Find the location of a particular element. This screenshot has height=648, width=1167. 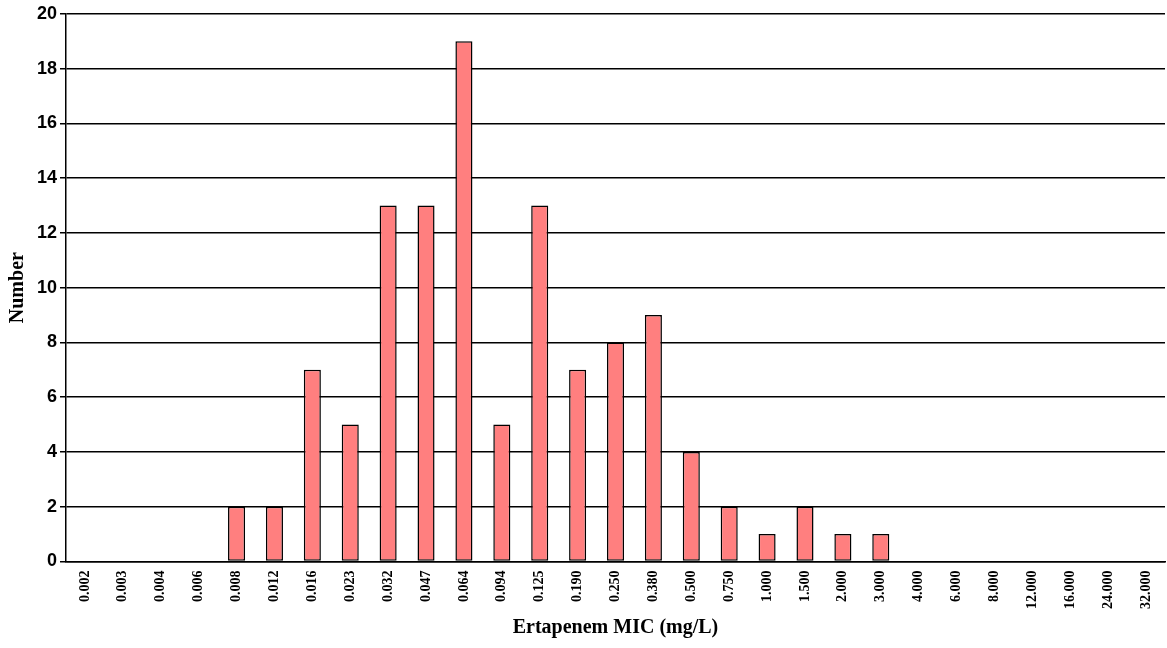

x-tick-label: 3.000 is located at coordinates (880, 586).